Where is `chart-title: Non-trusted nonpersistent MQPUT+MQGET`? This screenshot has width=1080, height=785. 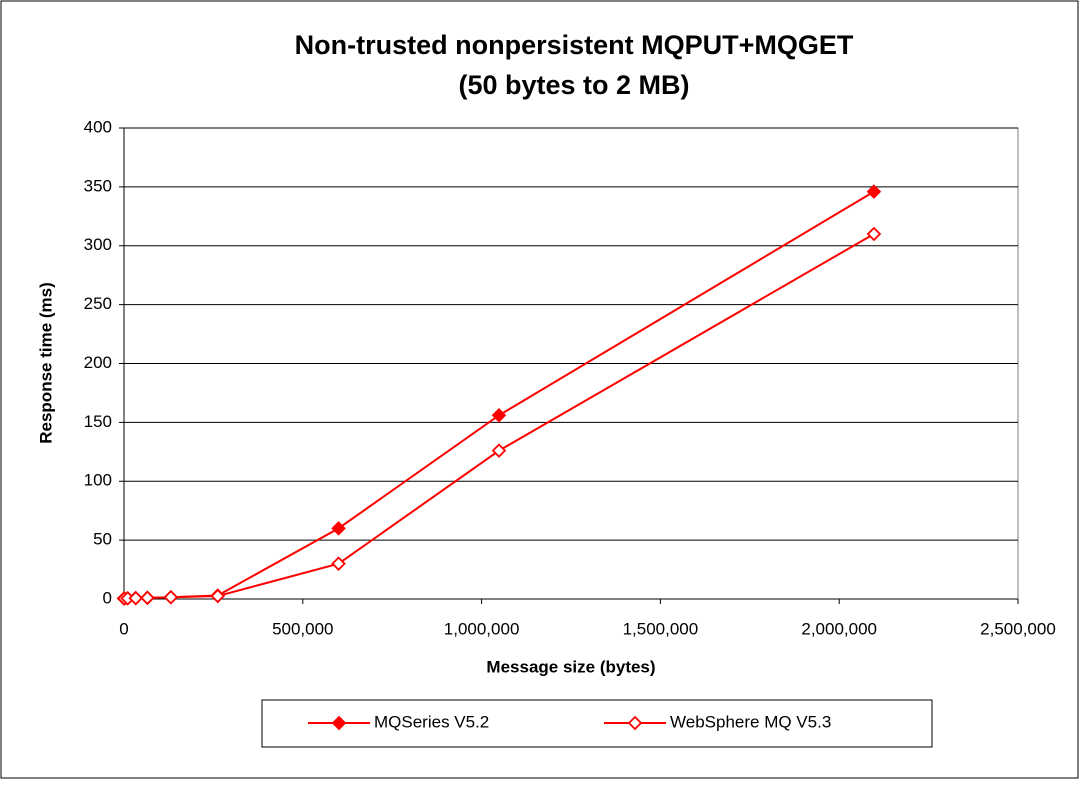 chart-title: Non-trusted nonpersistent MQPUT+MQGET is located at coordinates (574, 45).